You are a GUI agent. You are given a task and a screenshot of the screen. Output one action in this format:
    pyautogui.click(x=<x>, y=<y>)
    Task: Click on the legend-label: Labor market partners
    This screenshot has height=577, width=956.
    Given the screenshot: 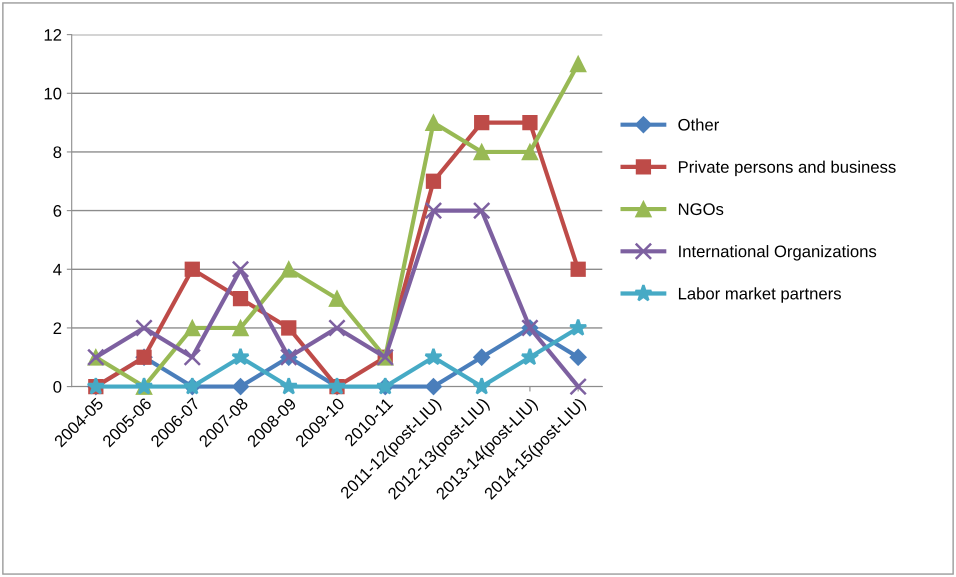 What is the action you would take?
    pyautogui.click(x=759, y=295)
    